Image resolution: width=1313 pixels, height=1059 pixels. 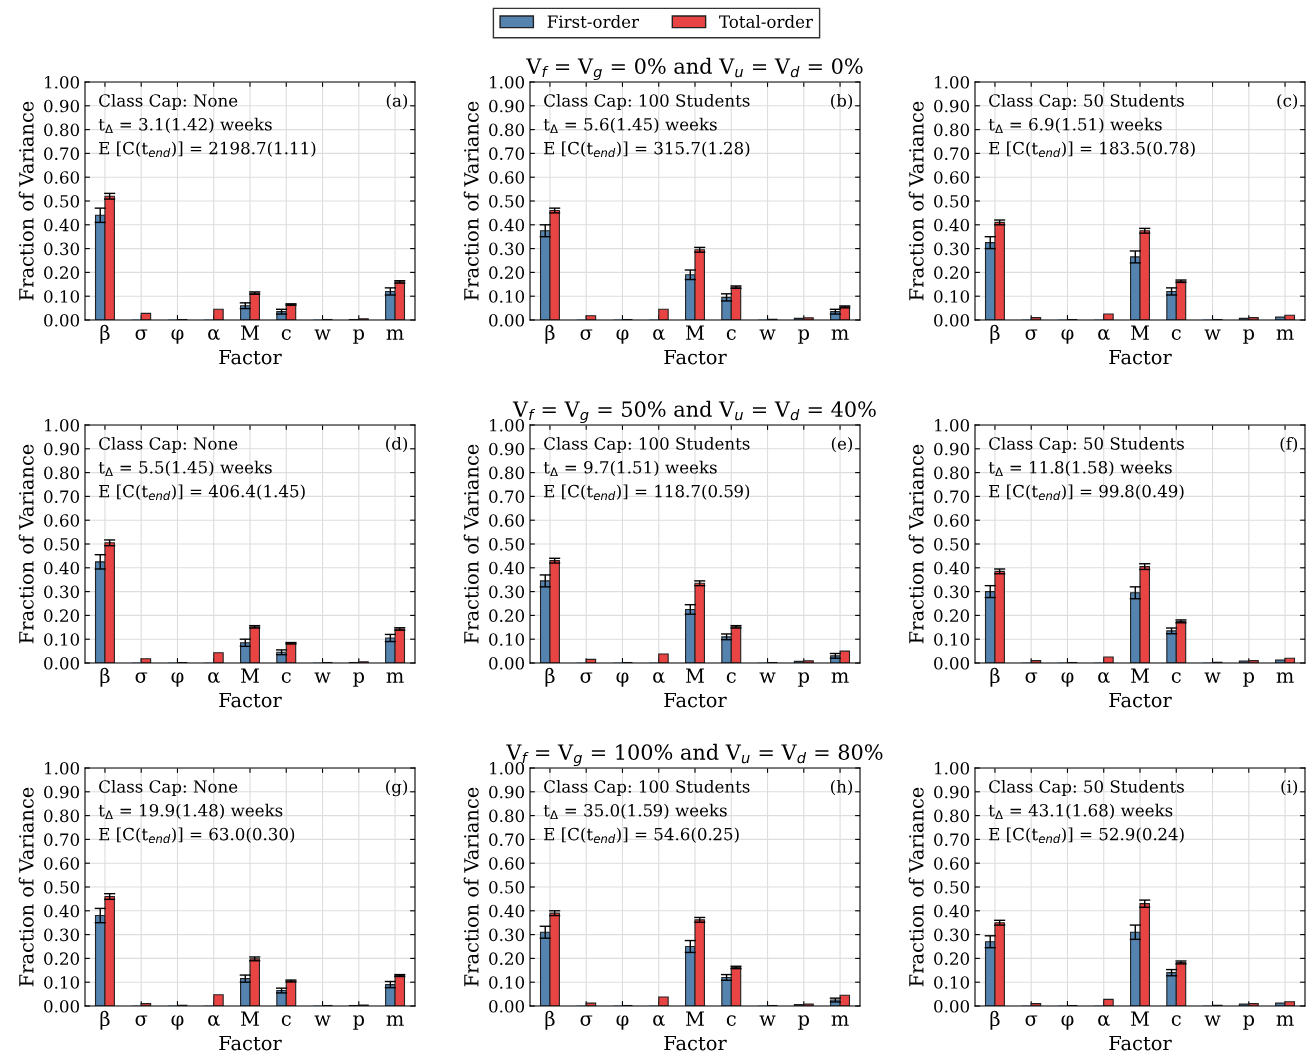 I want to click on legend-label: Total-order, so click(x=766, y=21).